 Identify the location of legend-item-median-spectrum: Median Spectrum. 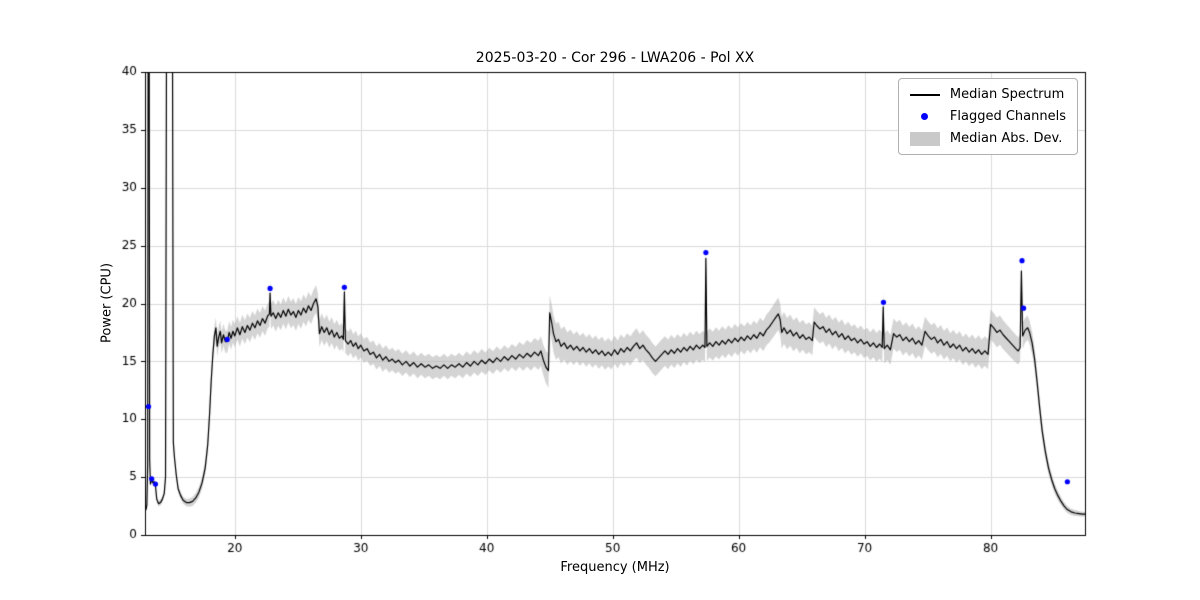
(987, 94).